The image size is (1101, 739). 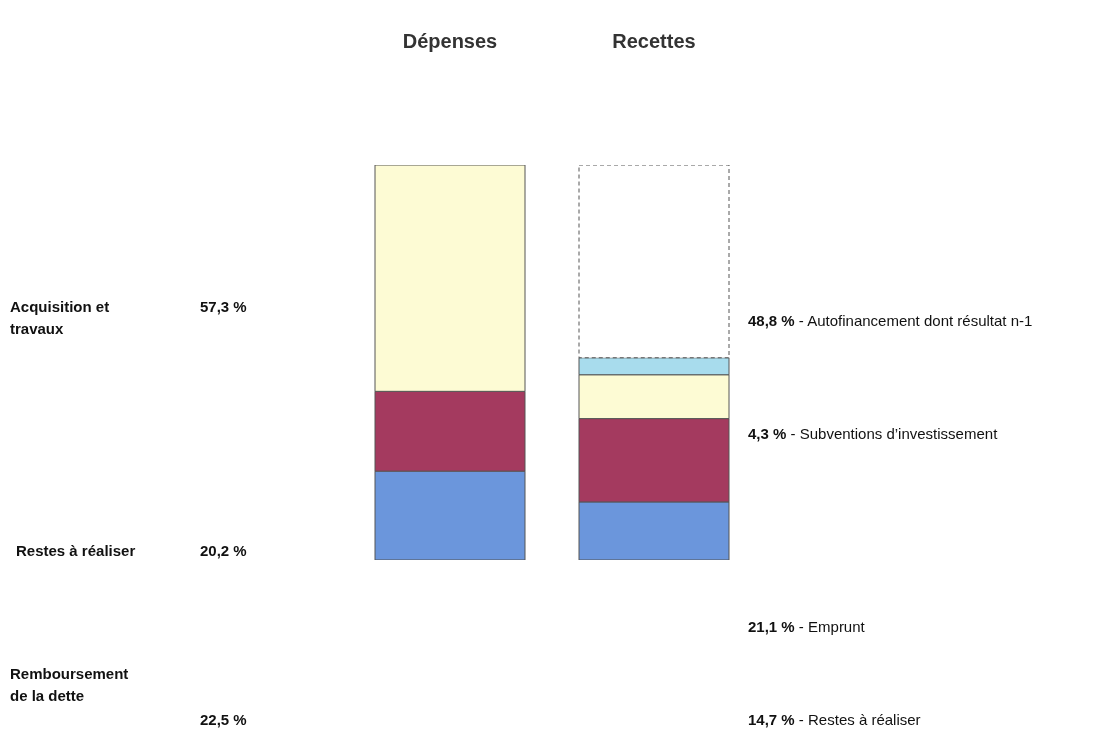 I want to click on text: Remboursement de la dette, so click(x=69, y=684).